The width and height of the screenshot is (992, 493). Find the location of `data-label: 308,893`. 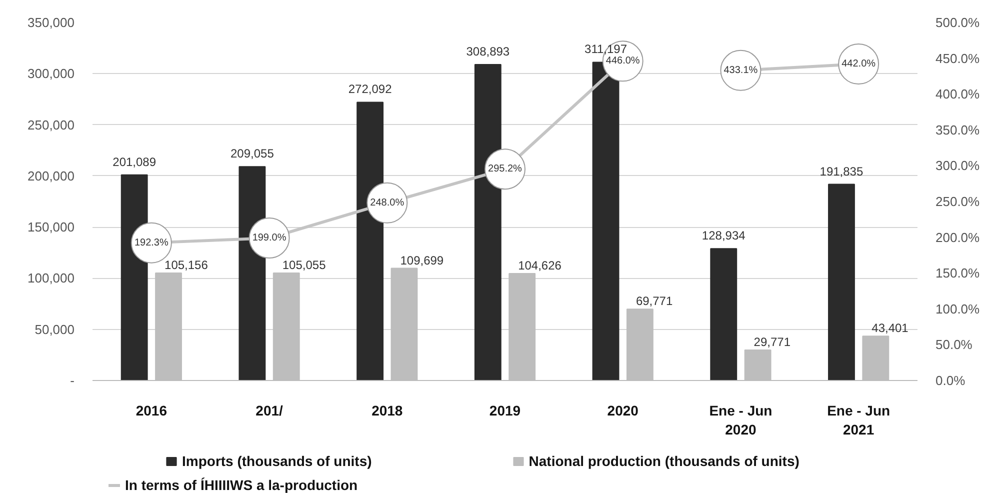

data-label: 308,893 is located at coordinates (488, 51).